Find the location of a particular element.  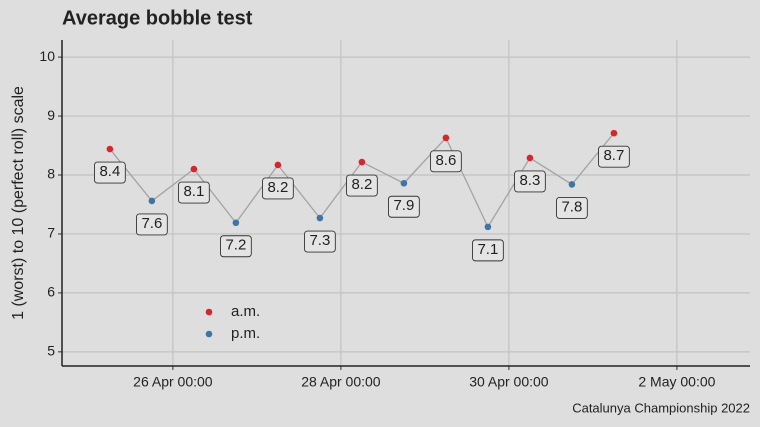

chart-title: Average bobble test is located at coordinates (157, 18).